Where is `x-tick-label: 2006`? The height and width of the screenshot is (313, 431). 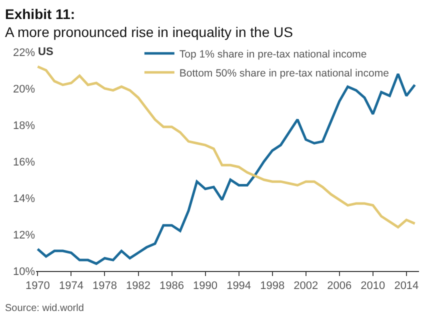
x-tick-label: 2006 is located at coordinates (339, 286).